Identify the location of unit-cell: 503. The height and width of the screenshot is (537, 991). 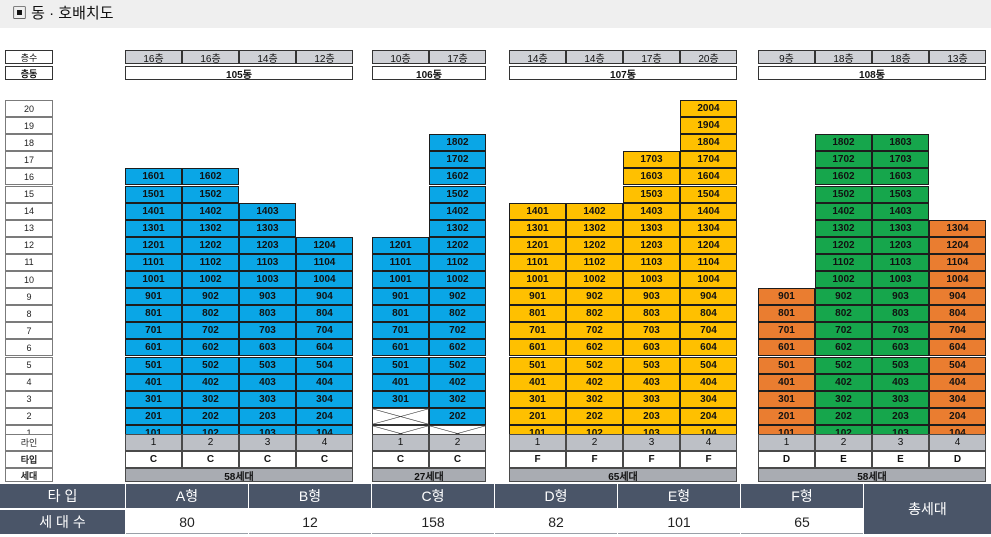
(267, 365).